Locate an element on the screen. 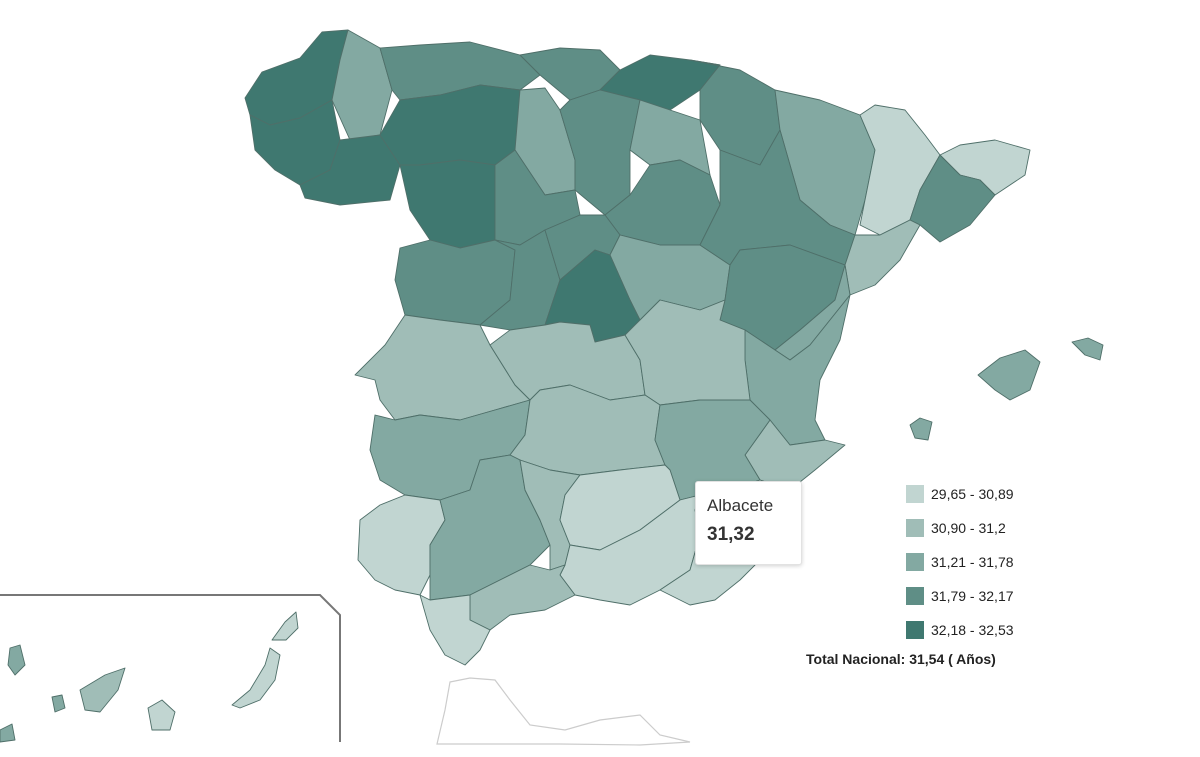 The image size is (1200, 757). legend-item: 31,21 - 31,78 is located at coordinates (960, 562).